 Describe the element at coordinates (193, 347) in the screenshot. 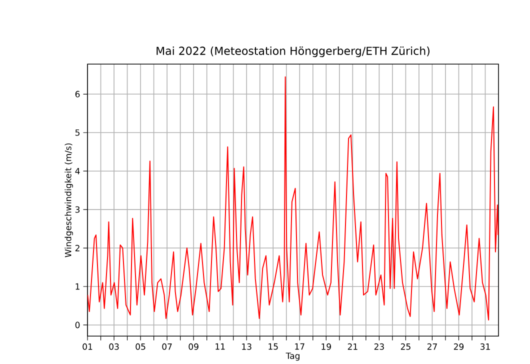

I see `x-tick-label: 09` at that location.